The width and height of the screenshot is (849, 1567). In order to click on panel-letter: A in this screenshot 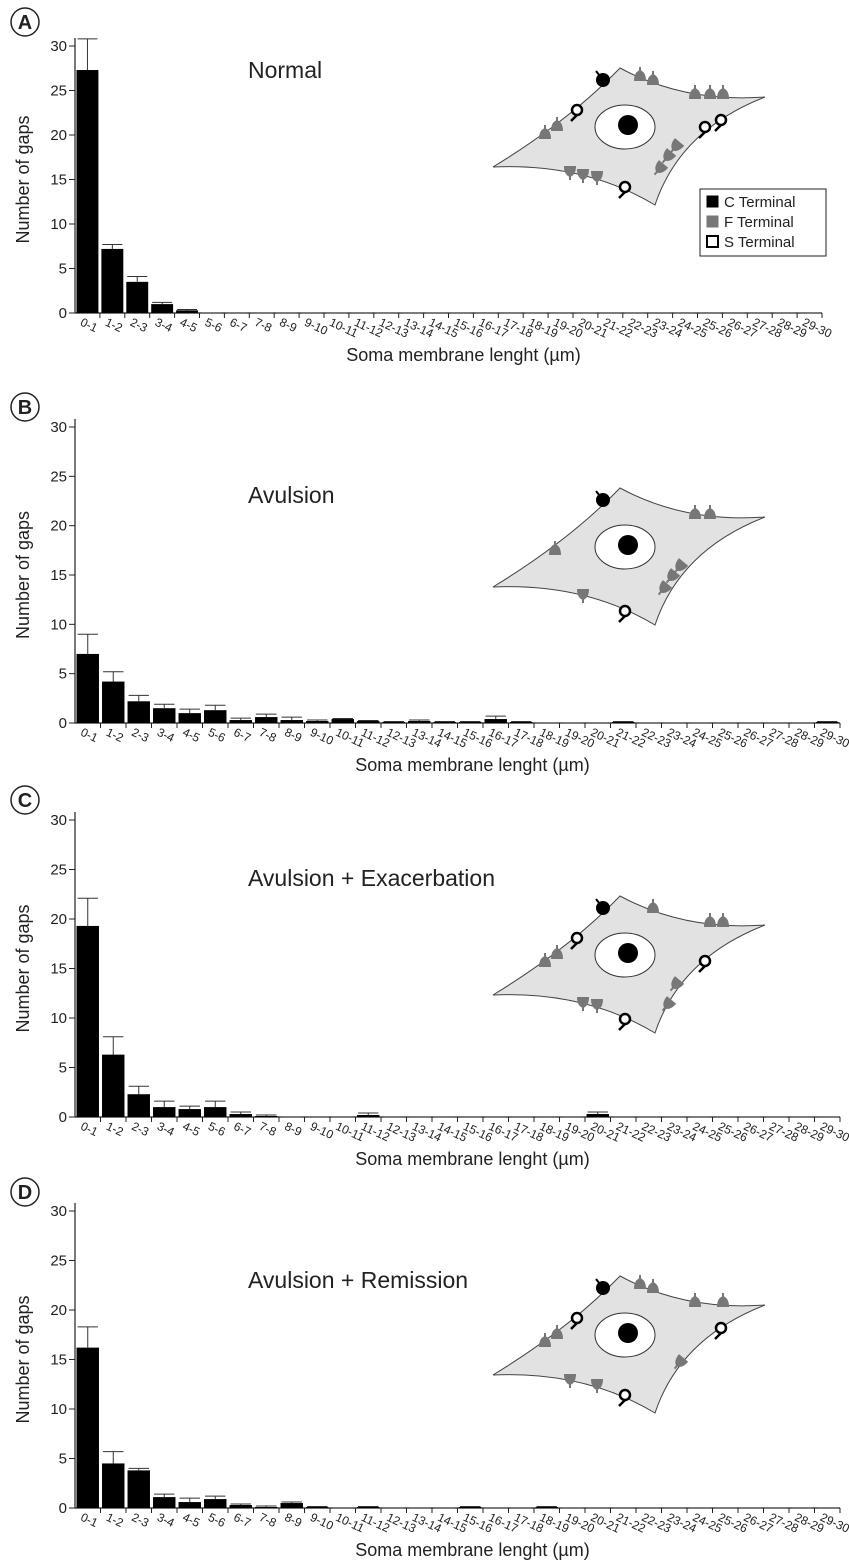, I will do `click(25, 23)`.